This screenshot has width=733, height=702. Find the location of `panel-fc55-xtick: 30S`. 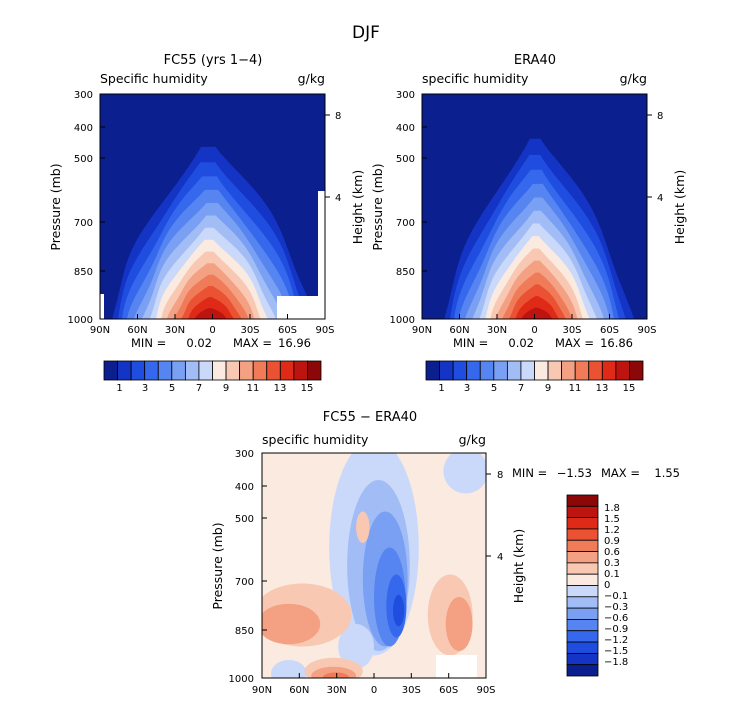

panel-fc55-xtick: 30S is located at coordinates (249, 330).